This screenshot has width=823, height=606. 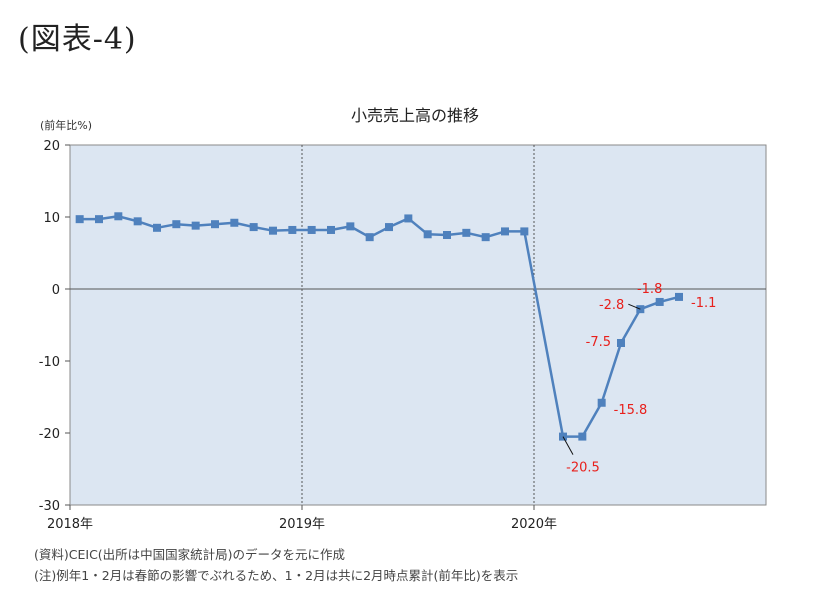 I want to click on y-tick-label: 0, so click(x=56, y=290).